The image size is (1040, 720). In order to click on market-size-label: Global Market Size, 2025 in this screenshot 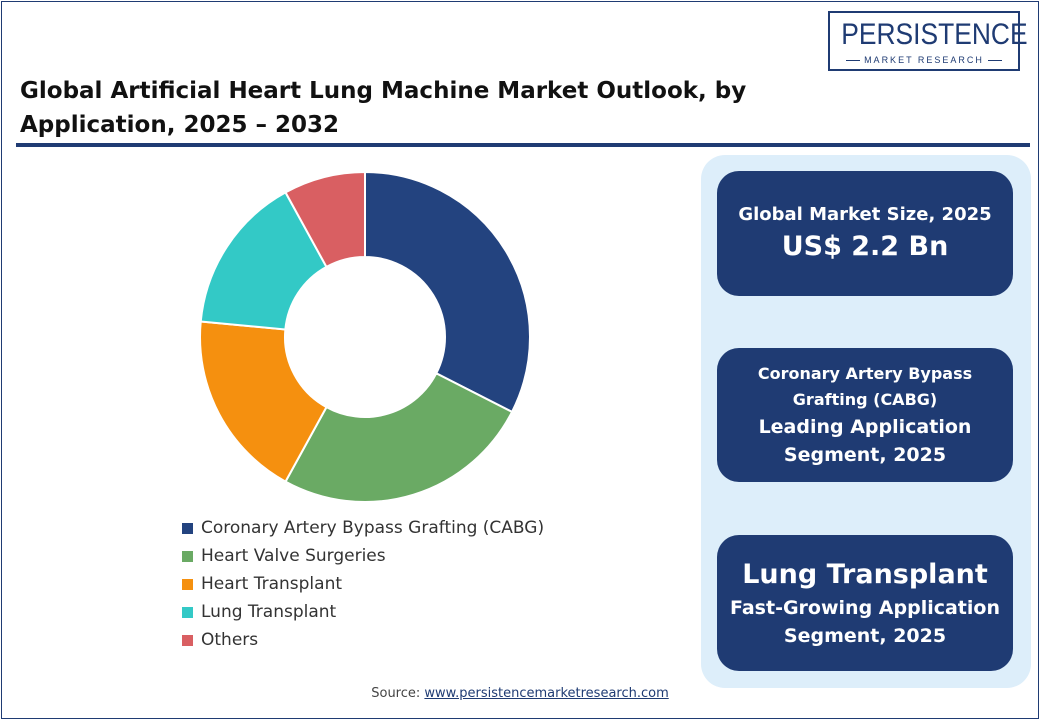, I will do `click(865, 214)`.